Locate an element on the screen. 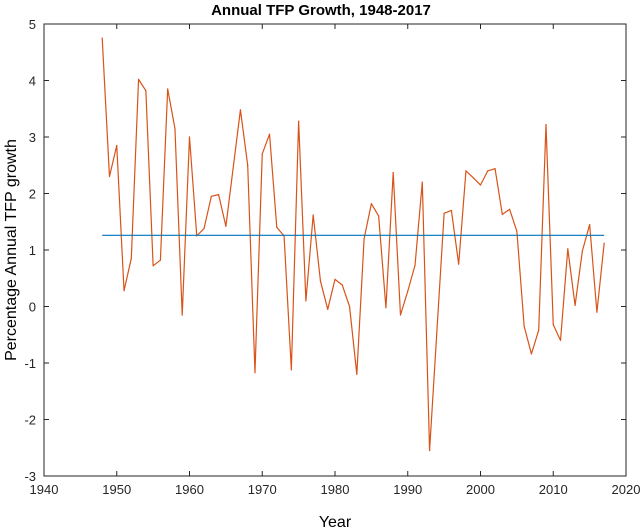 The height and width of the screenshot is (531, 640). x-tick-label: 2010 is located at coordinates (553, 489).